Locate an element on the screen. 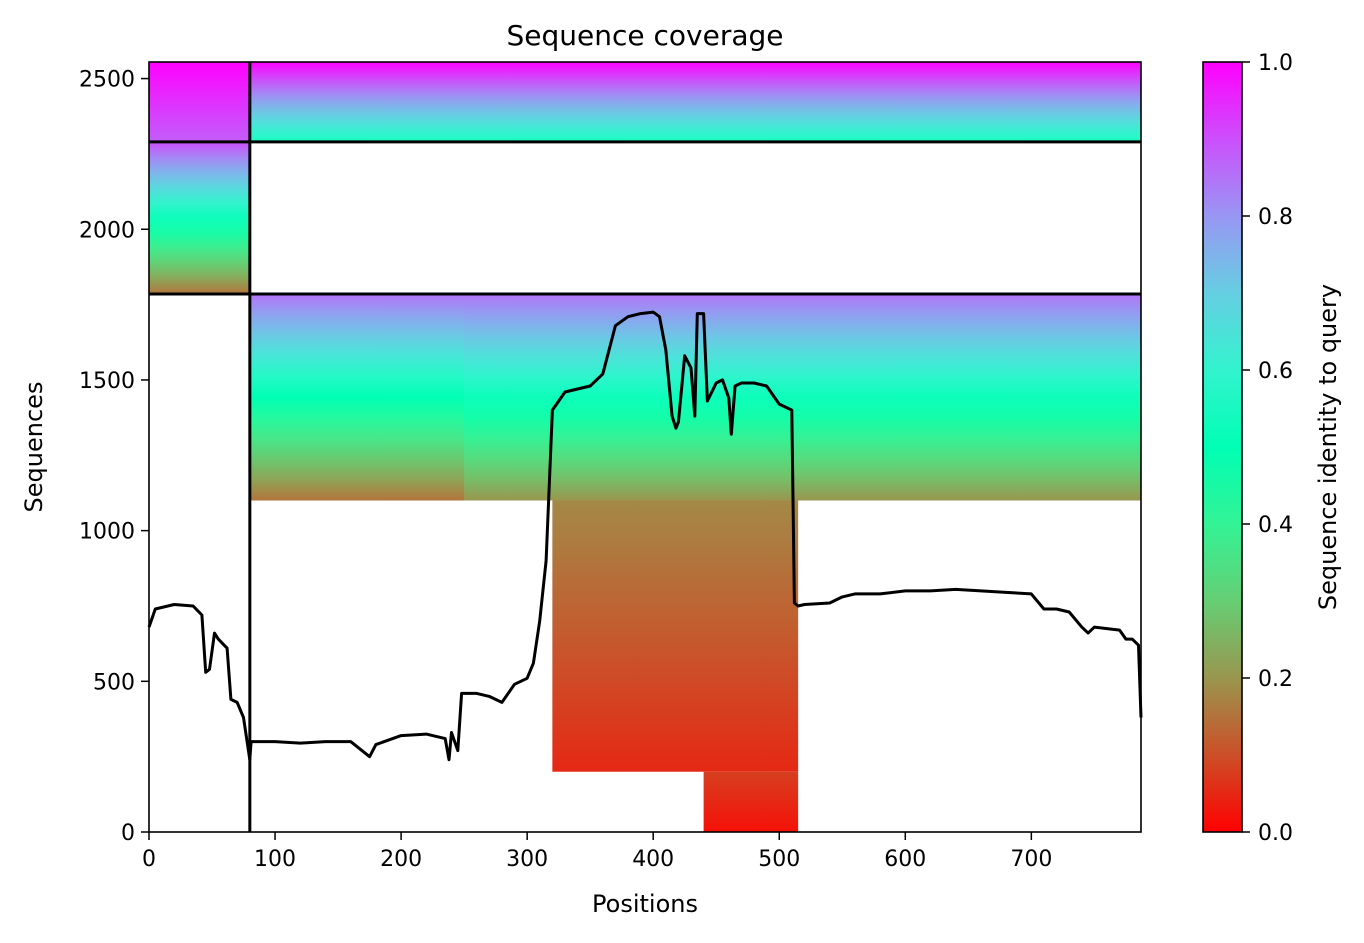 Image resolution: width=1364 pixels, height=943 pixels. x-tick-label: 400 is located at coordinates (653, 859).